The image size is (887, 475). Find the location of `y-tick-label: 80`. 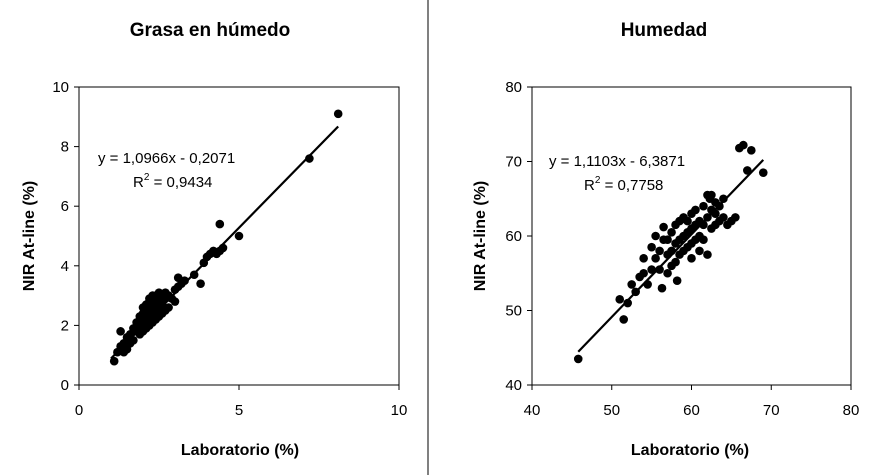

y-tick-label: 80 is located at coordinates (513, 87).